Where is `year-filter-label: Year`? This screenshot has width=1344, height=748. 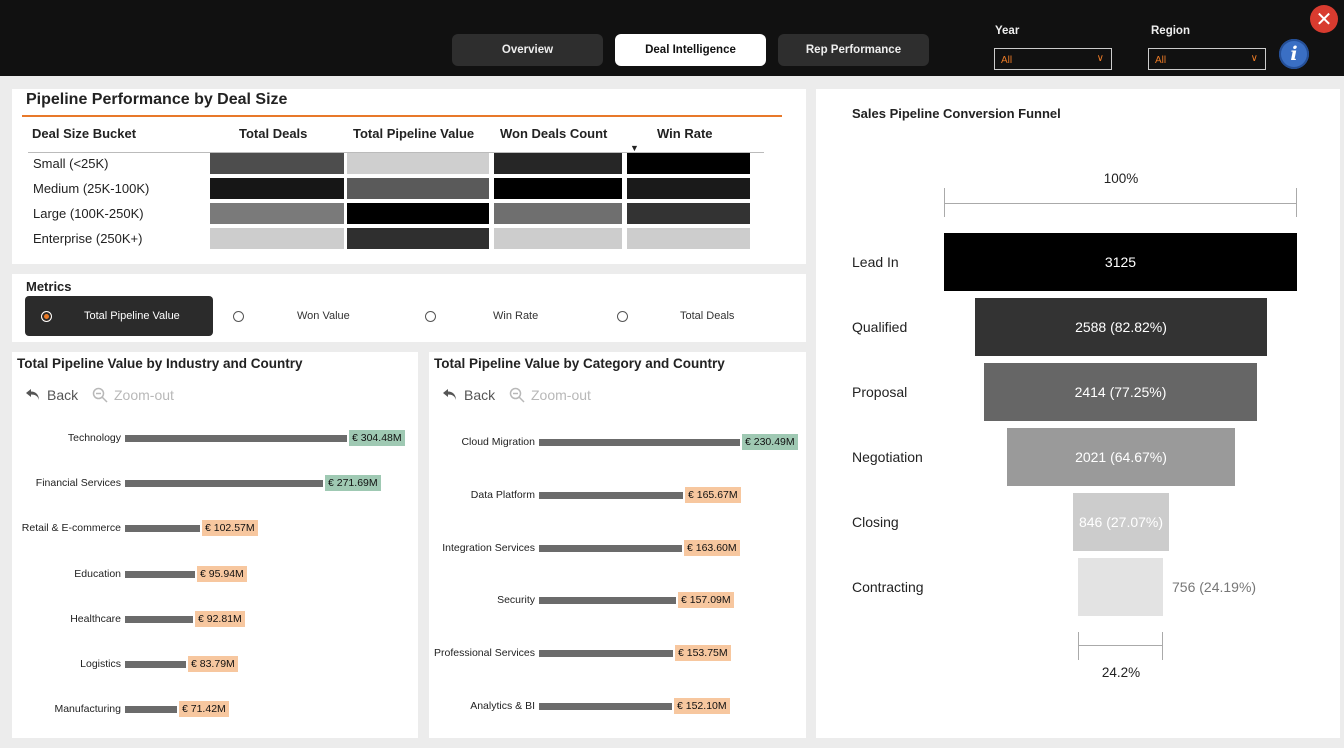 year-filter-label: Year is located at coordinates (1007, 31).